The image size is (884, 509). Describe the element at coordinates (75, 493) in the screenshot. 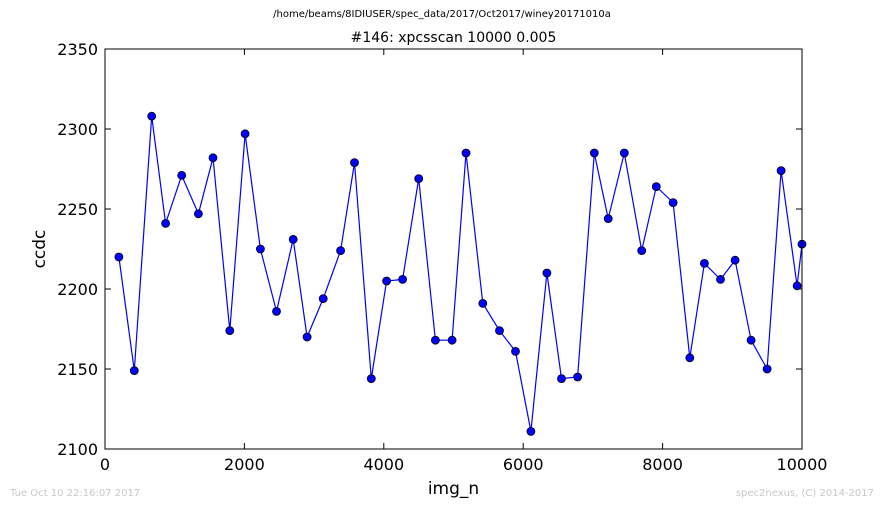

I see `footer-timestamp: Tue Oct 10 22:16:07 2017` at that location.